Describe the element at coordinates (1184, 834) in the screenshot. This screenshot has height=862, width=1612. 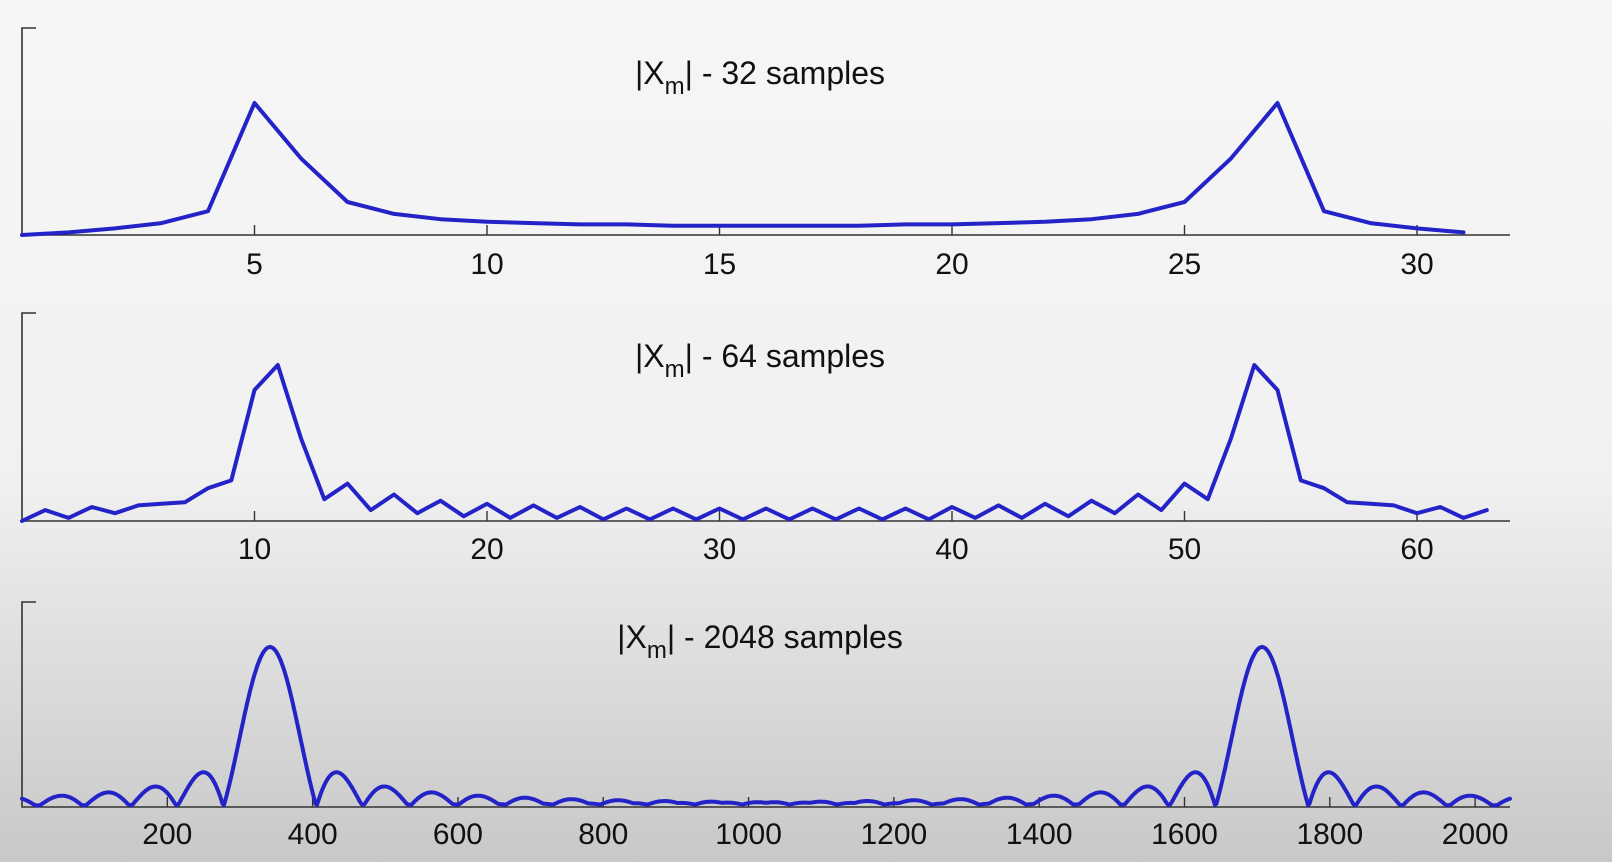
I see `x-tick-label: 1600` at that location.